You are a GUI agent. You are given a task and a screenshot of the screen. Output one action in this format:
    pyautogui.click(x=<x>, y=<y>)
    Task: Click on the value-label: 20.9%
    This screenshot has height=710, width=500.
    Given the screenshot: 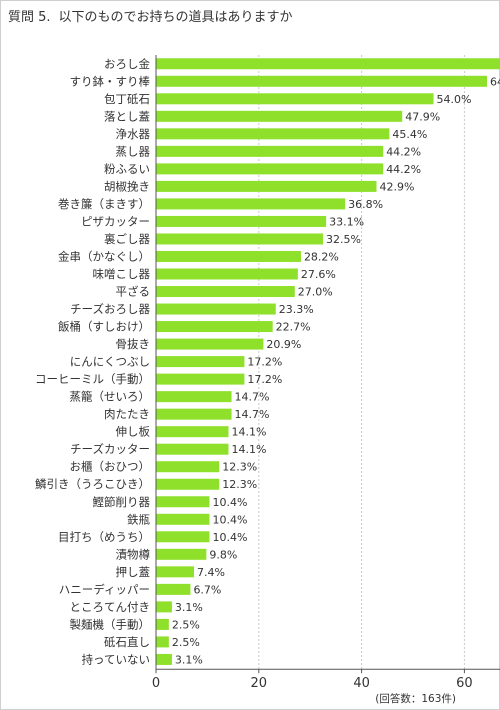 What is the action you would take?
    pyautogui.click(x=283, y=344)
    